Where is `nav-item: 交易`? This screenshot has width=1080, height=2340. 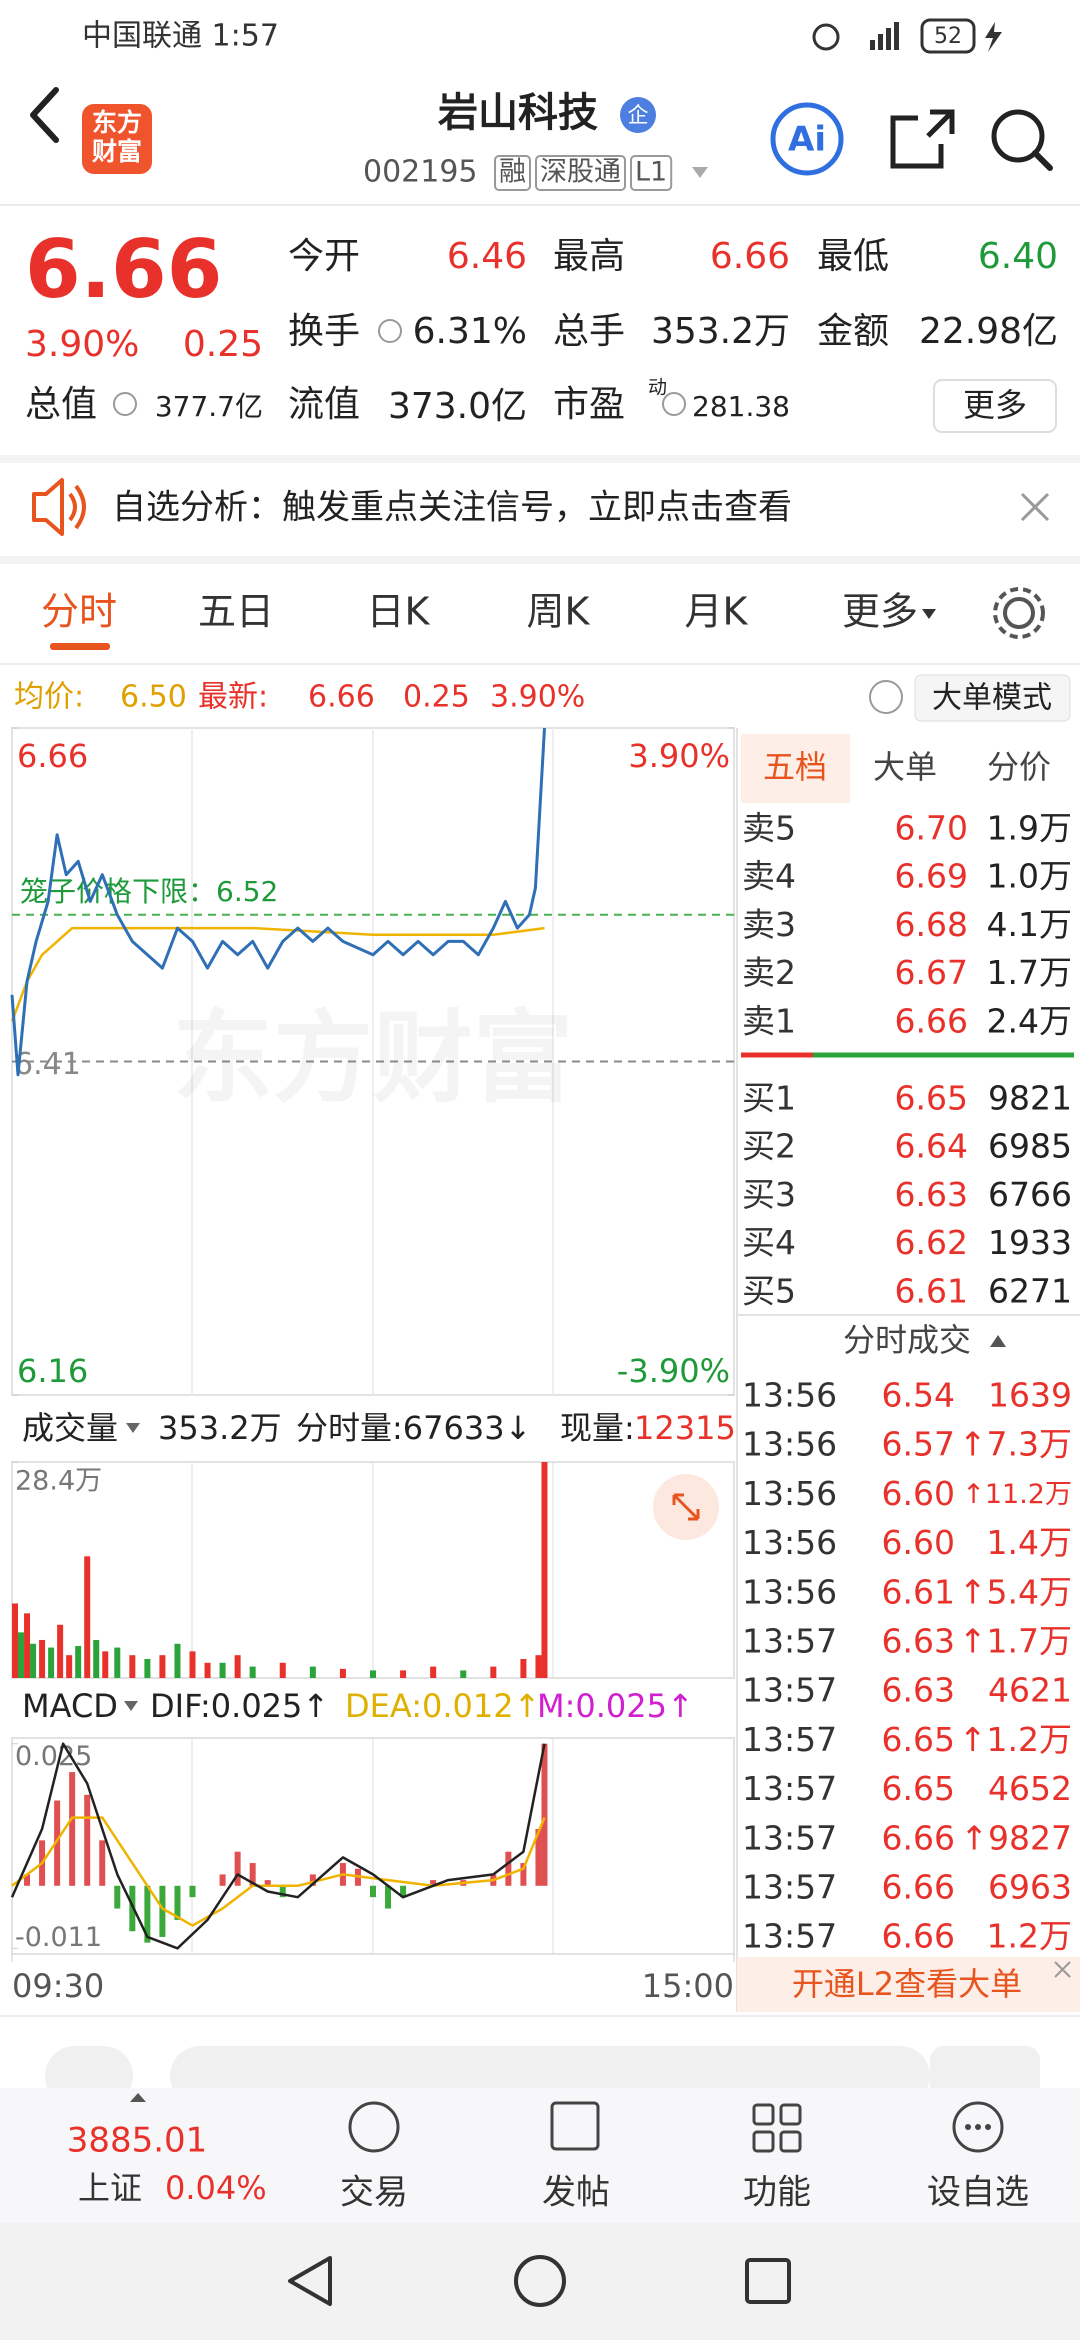 nav-item: 交易 is located at coordinates (374, 2193).